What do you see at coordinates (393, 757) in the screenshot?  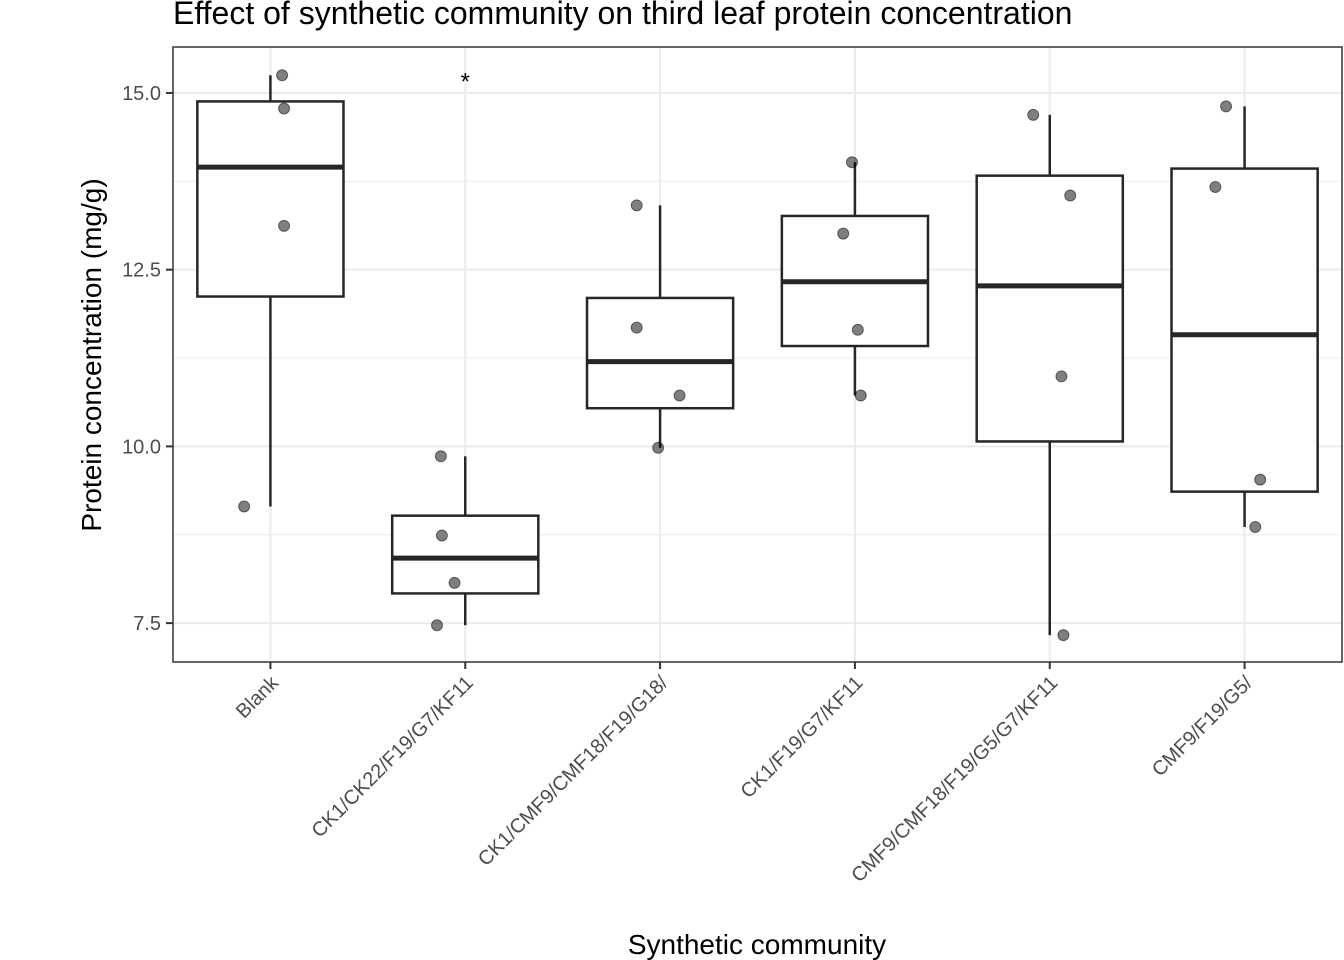 I see `x-tick-label: CK1/CK22/F19/G7/KF11` at bounding box center [393, 757].